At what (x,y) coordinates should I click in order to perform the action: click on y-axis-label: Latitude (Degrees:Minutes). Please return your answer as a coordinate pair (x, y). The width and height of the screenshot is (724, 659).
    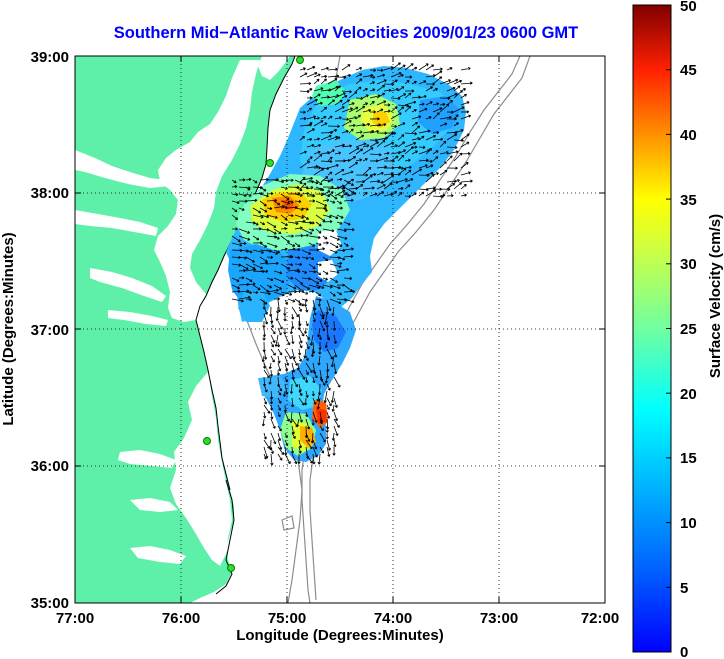
    Looking at the image, I should click on (8, 328).